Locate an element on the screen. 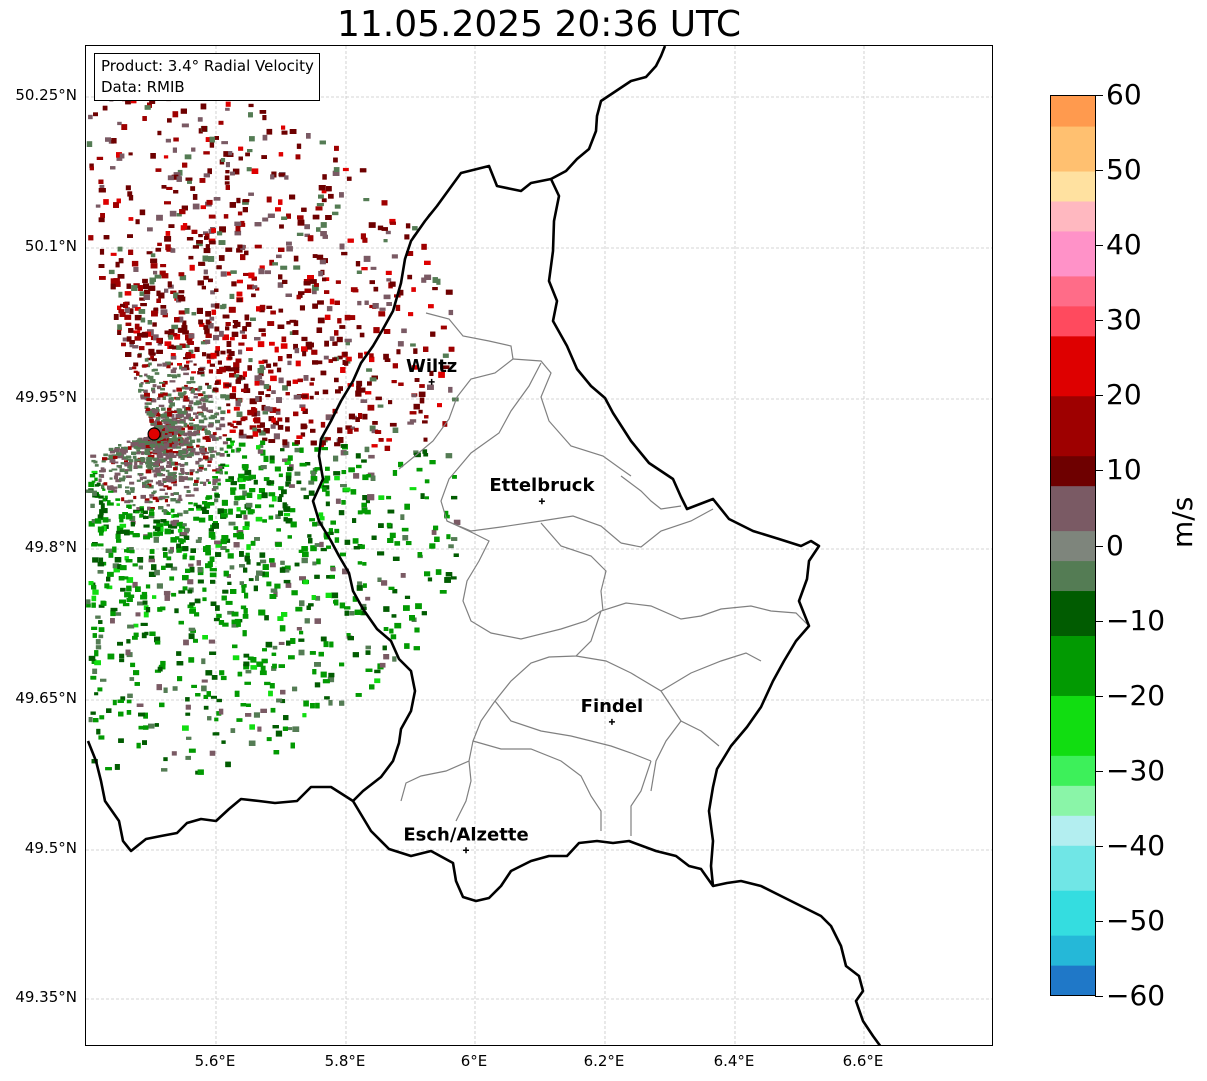  colorbar-tick-label: −40 is located at coordinates (1136, 845).